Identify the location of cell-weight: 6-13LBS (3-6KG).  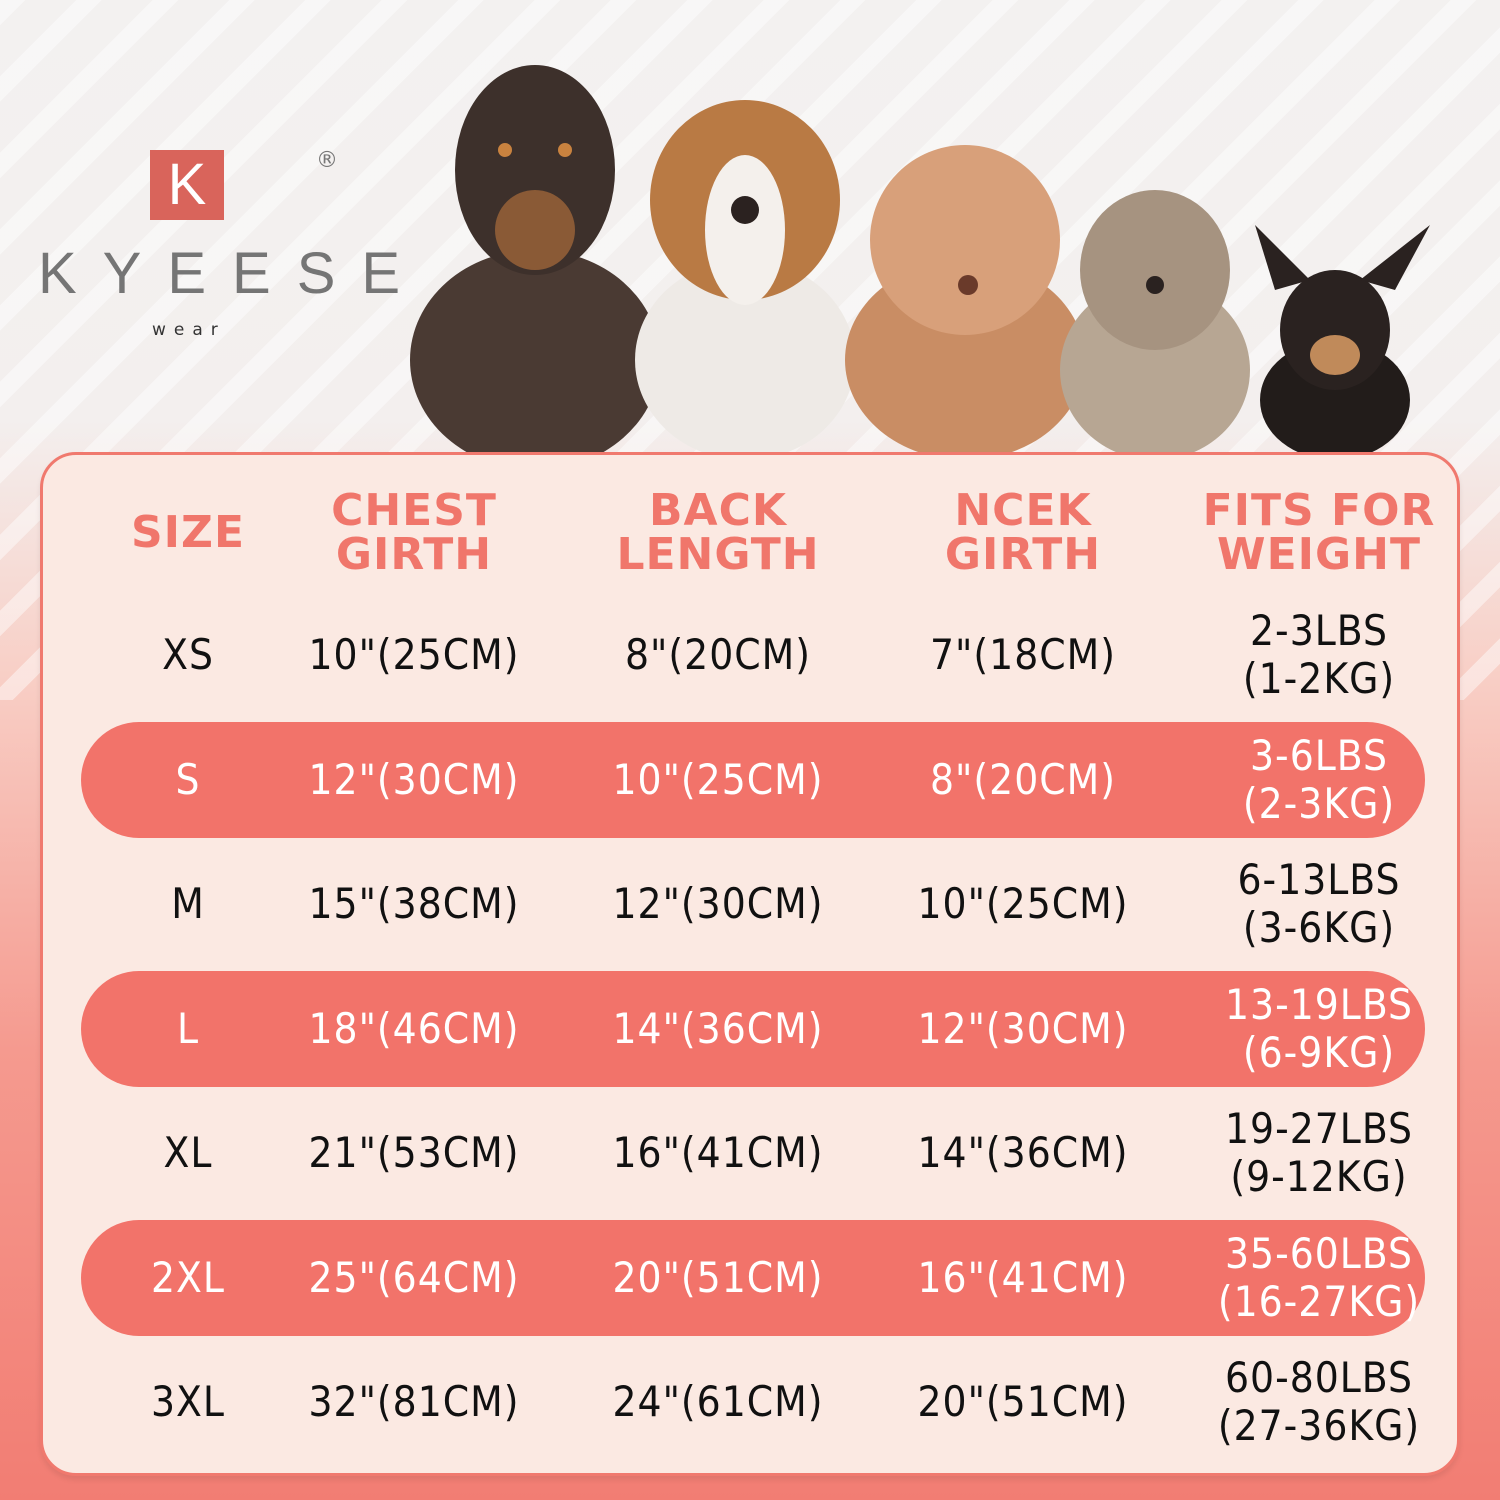
(1319, 904).